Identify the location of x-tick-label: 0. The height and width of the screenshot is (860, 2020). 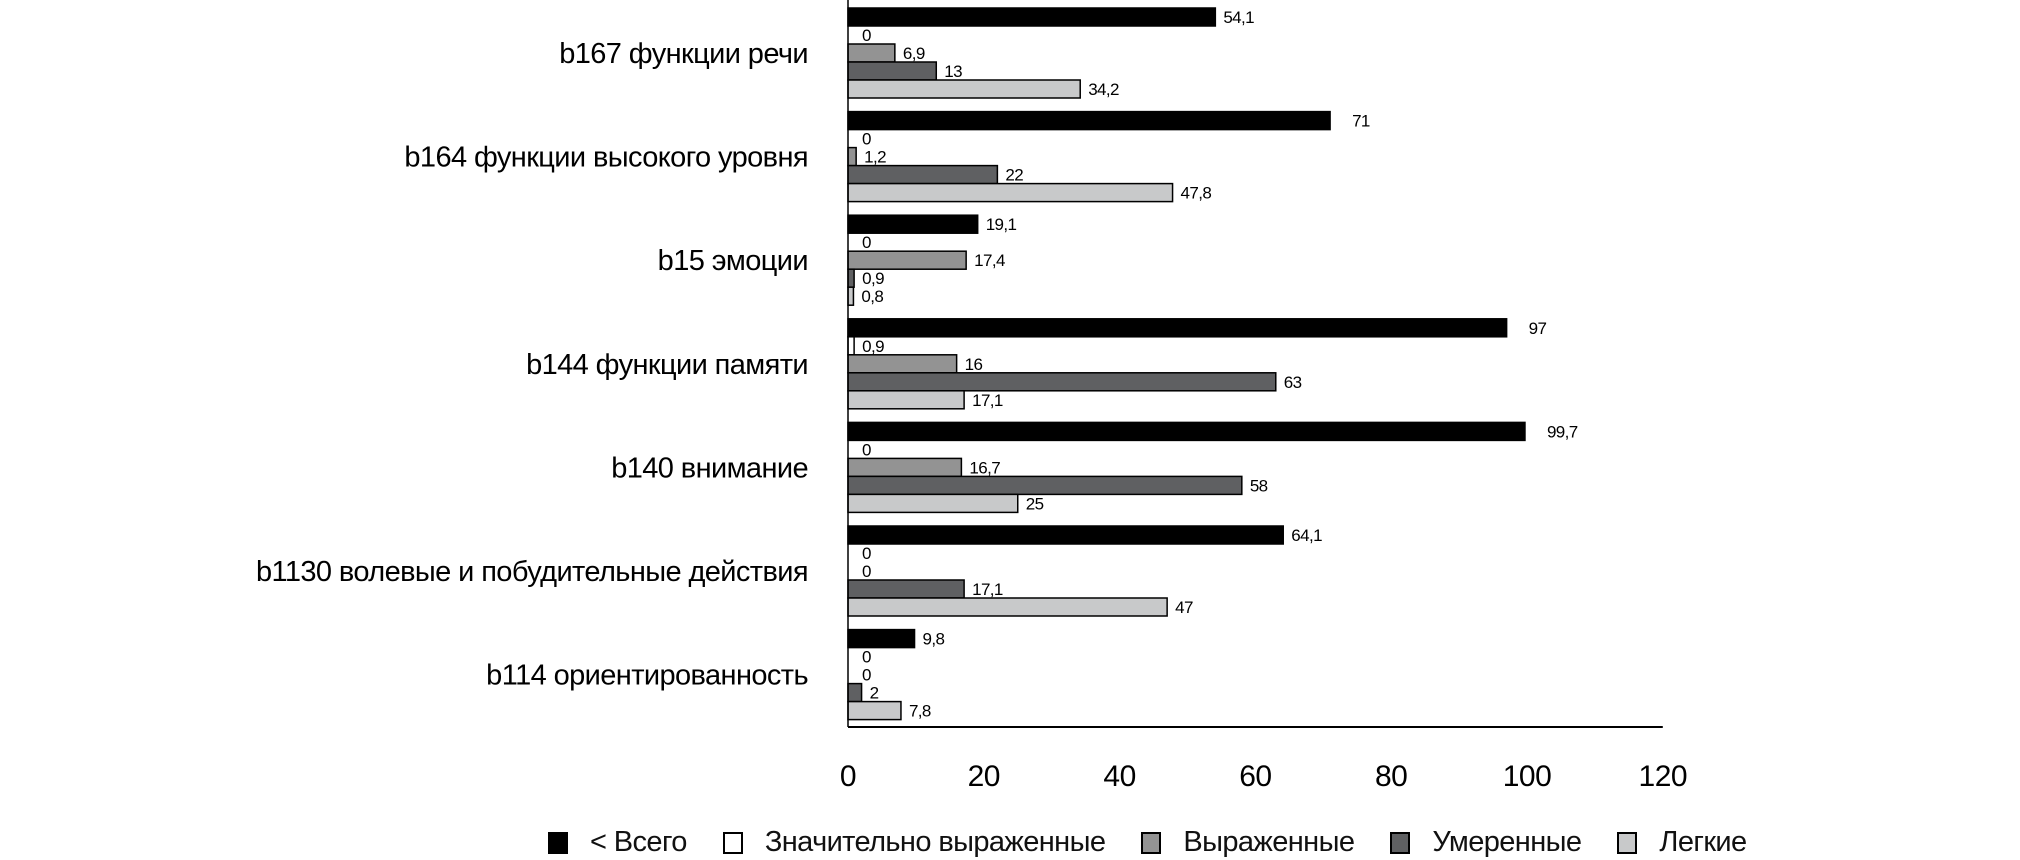
(848, 776).